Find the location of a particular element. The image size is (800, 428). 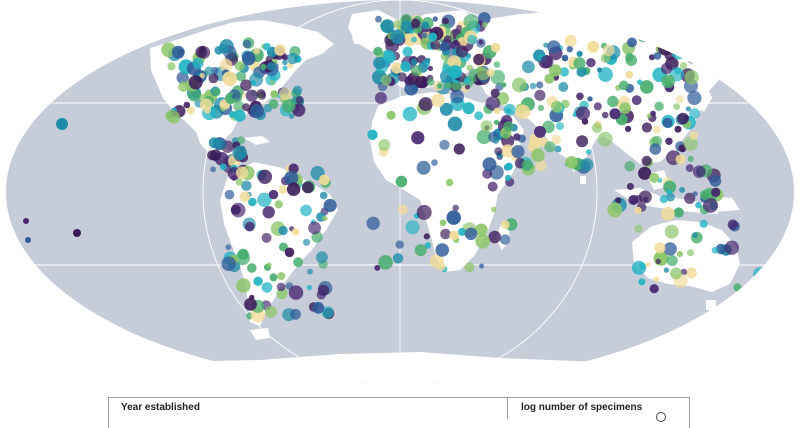

antarctica is located at coordinates (400, 368).